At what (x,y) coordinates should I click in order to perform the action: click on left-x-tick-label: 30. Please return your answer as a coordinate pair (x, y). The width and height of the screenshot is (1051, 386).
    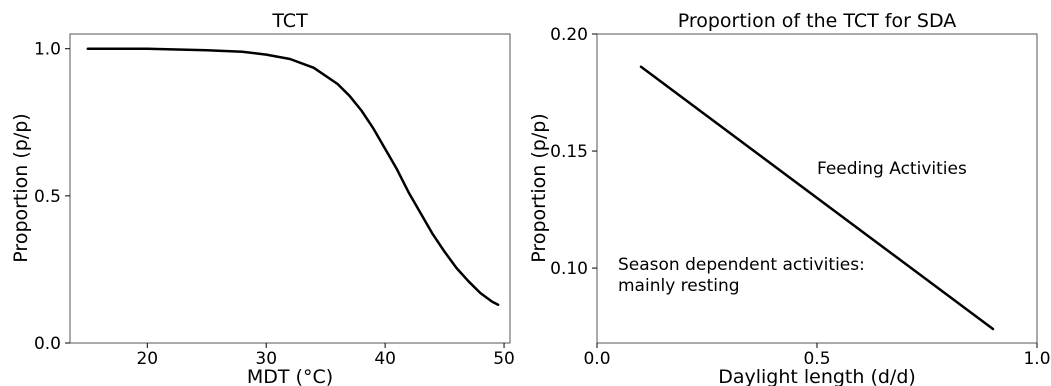
    Looking at the image, I should click on (266, 359).